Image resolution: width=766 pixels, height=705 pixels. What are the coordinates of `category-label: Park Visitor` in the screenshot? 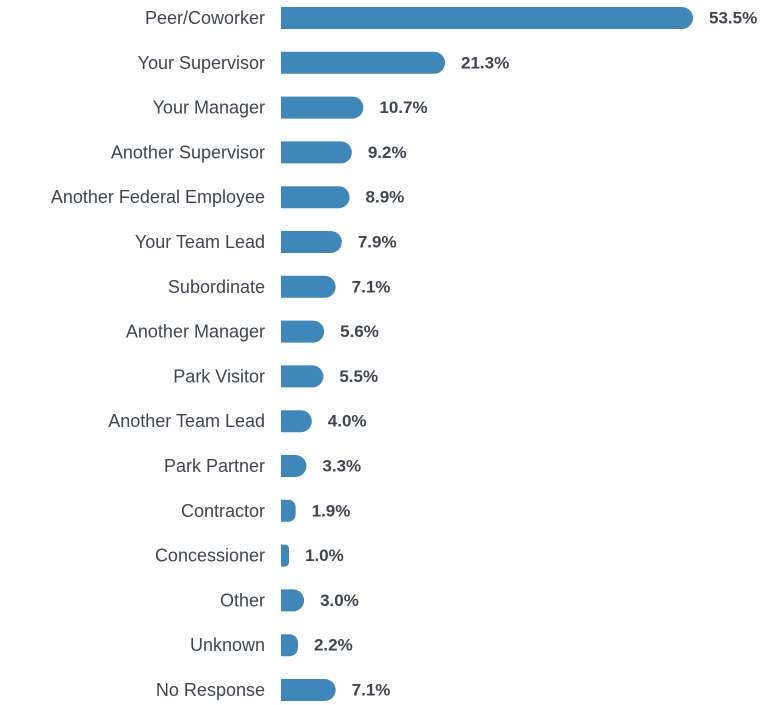 It's located at (219, 376).